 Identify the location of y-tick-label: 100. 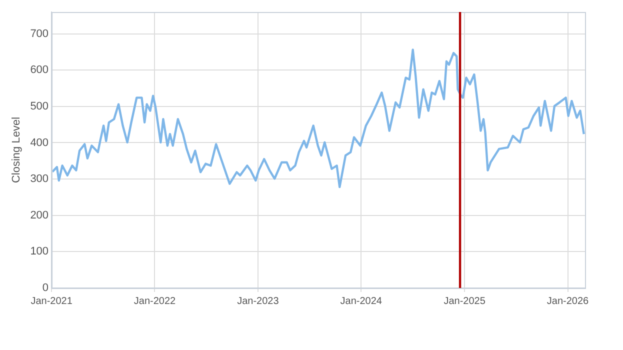
(39, 252).